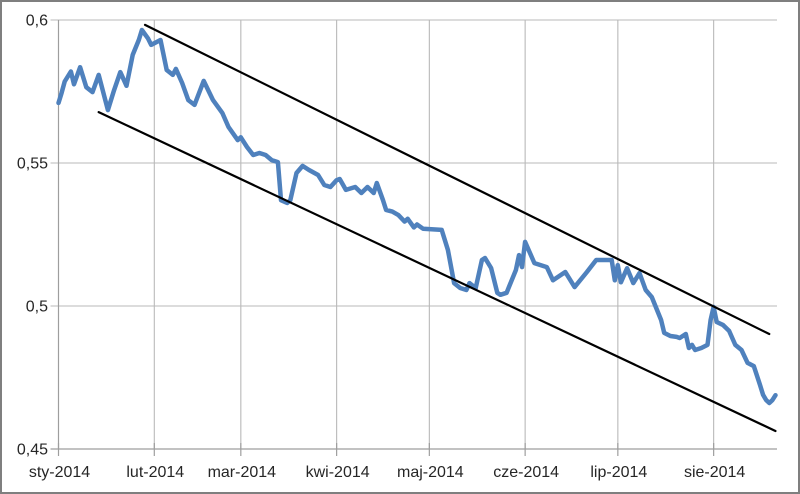 Image resolution: width=800 pixels, height=494 pixels. I want to click on y-tick-label-0,55: 0,55, so click(32, 164).